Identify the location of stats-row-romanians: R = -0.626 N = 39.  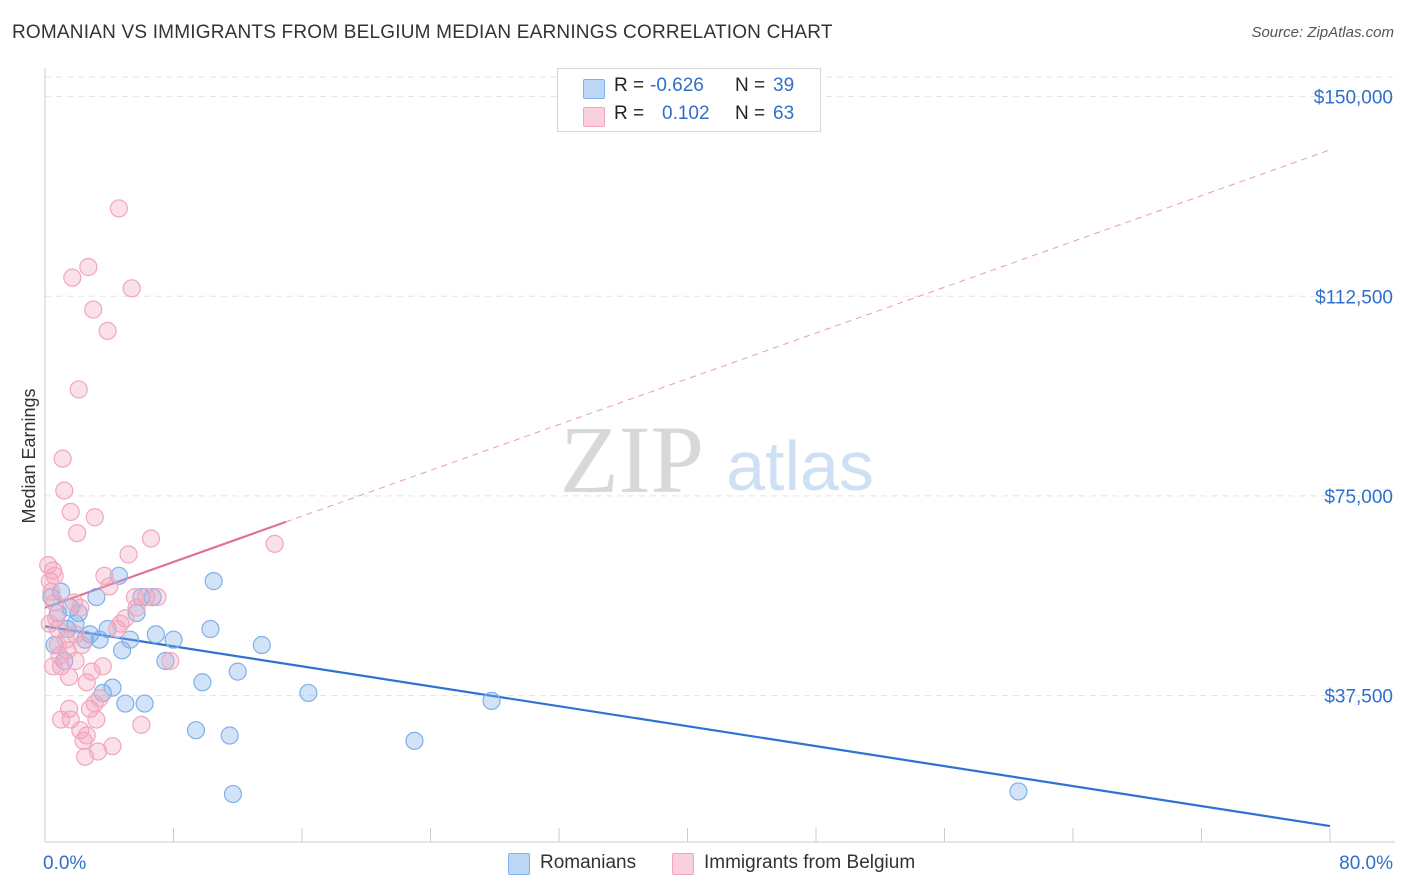
(689, 89).